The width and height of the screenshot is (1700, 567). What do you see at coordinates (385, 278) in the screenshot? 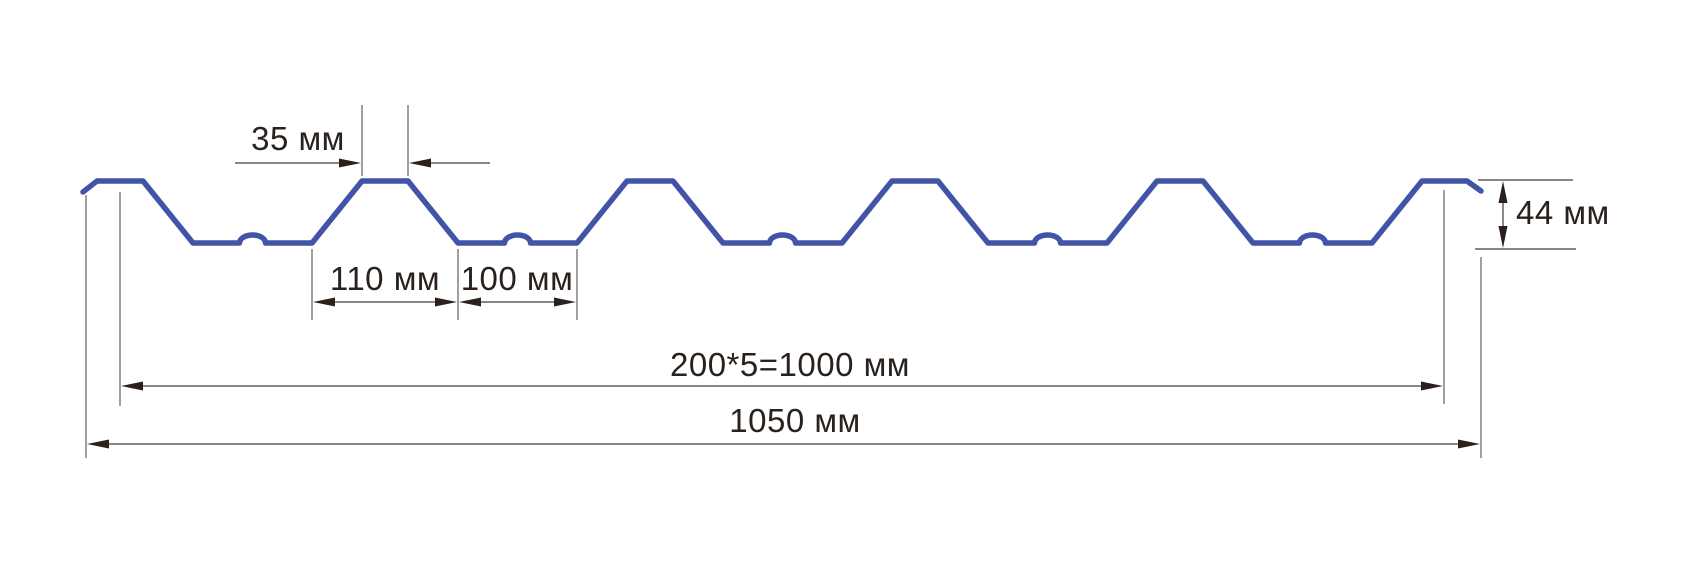
I see `dim-label-rib-base: 110 мм` at bounding box center [385, 278].